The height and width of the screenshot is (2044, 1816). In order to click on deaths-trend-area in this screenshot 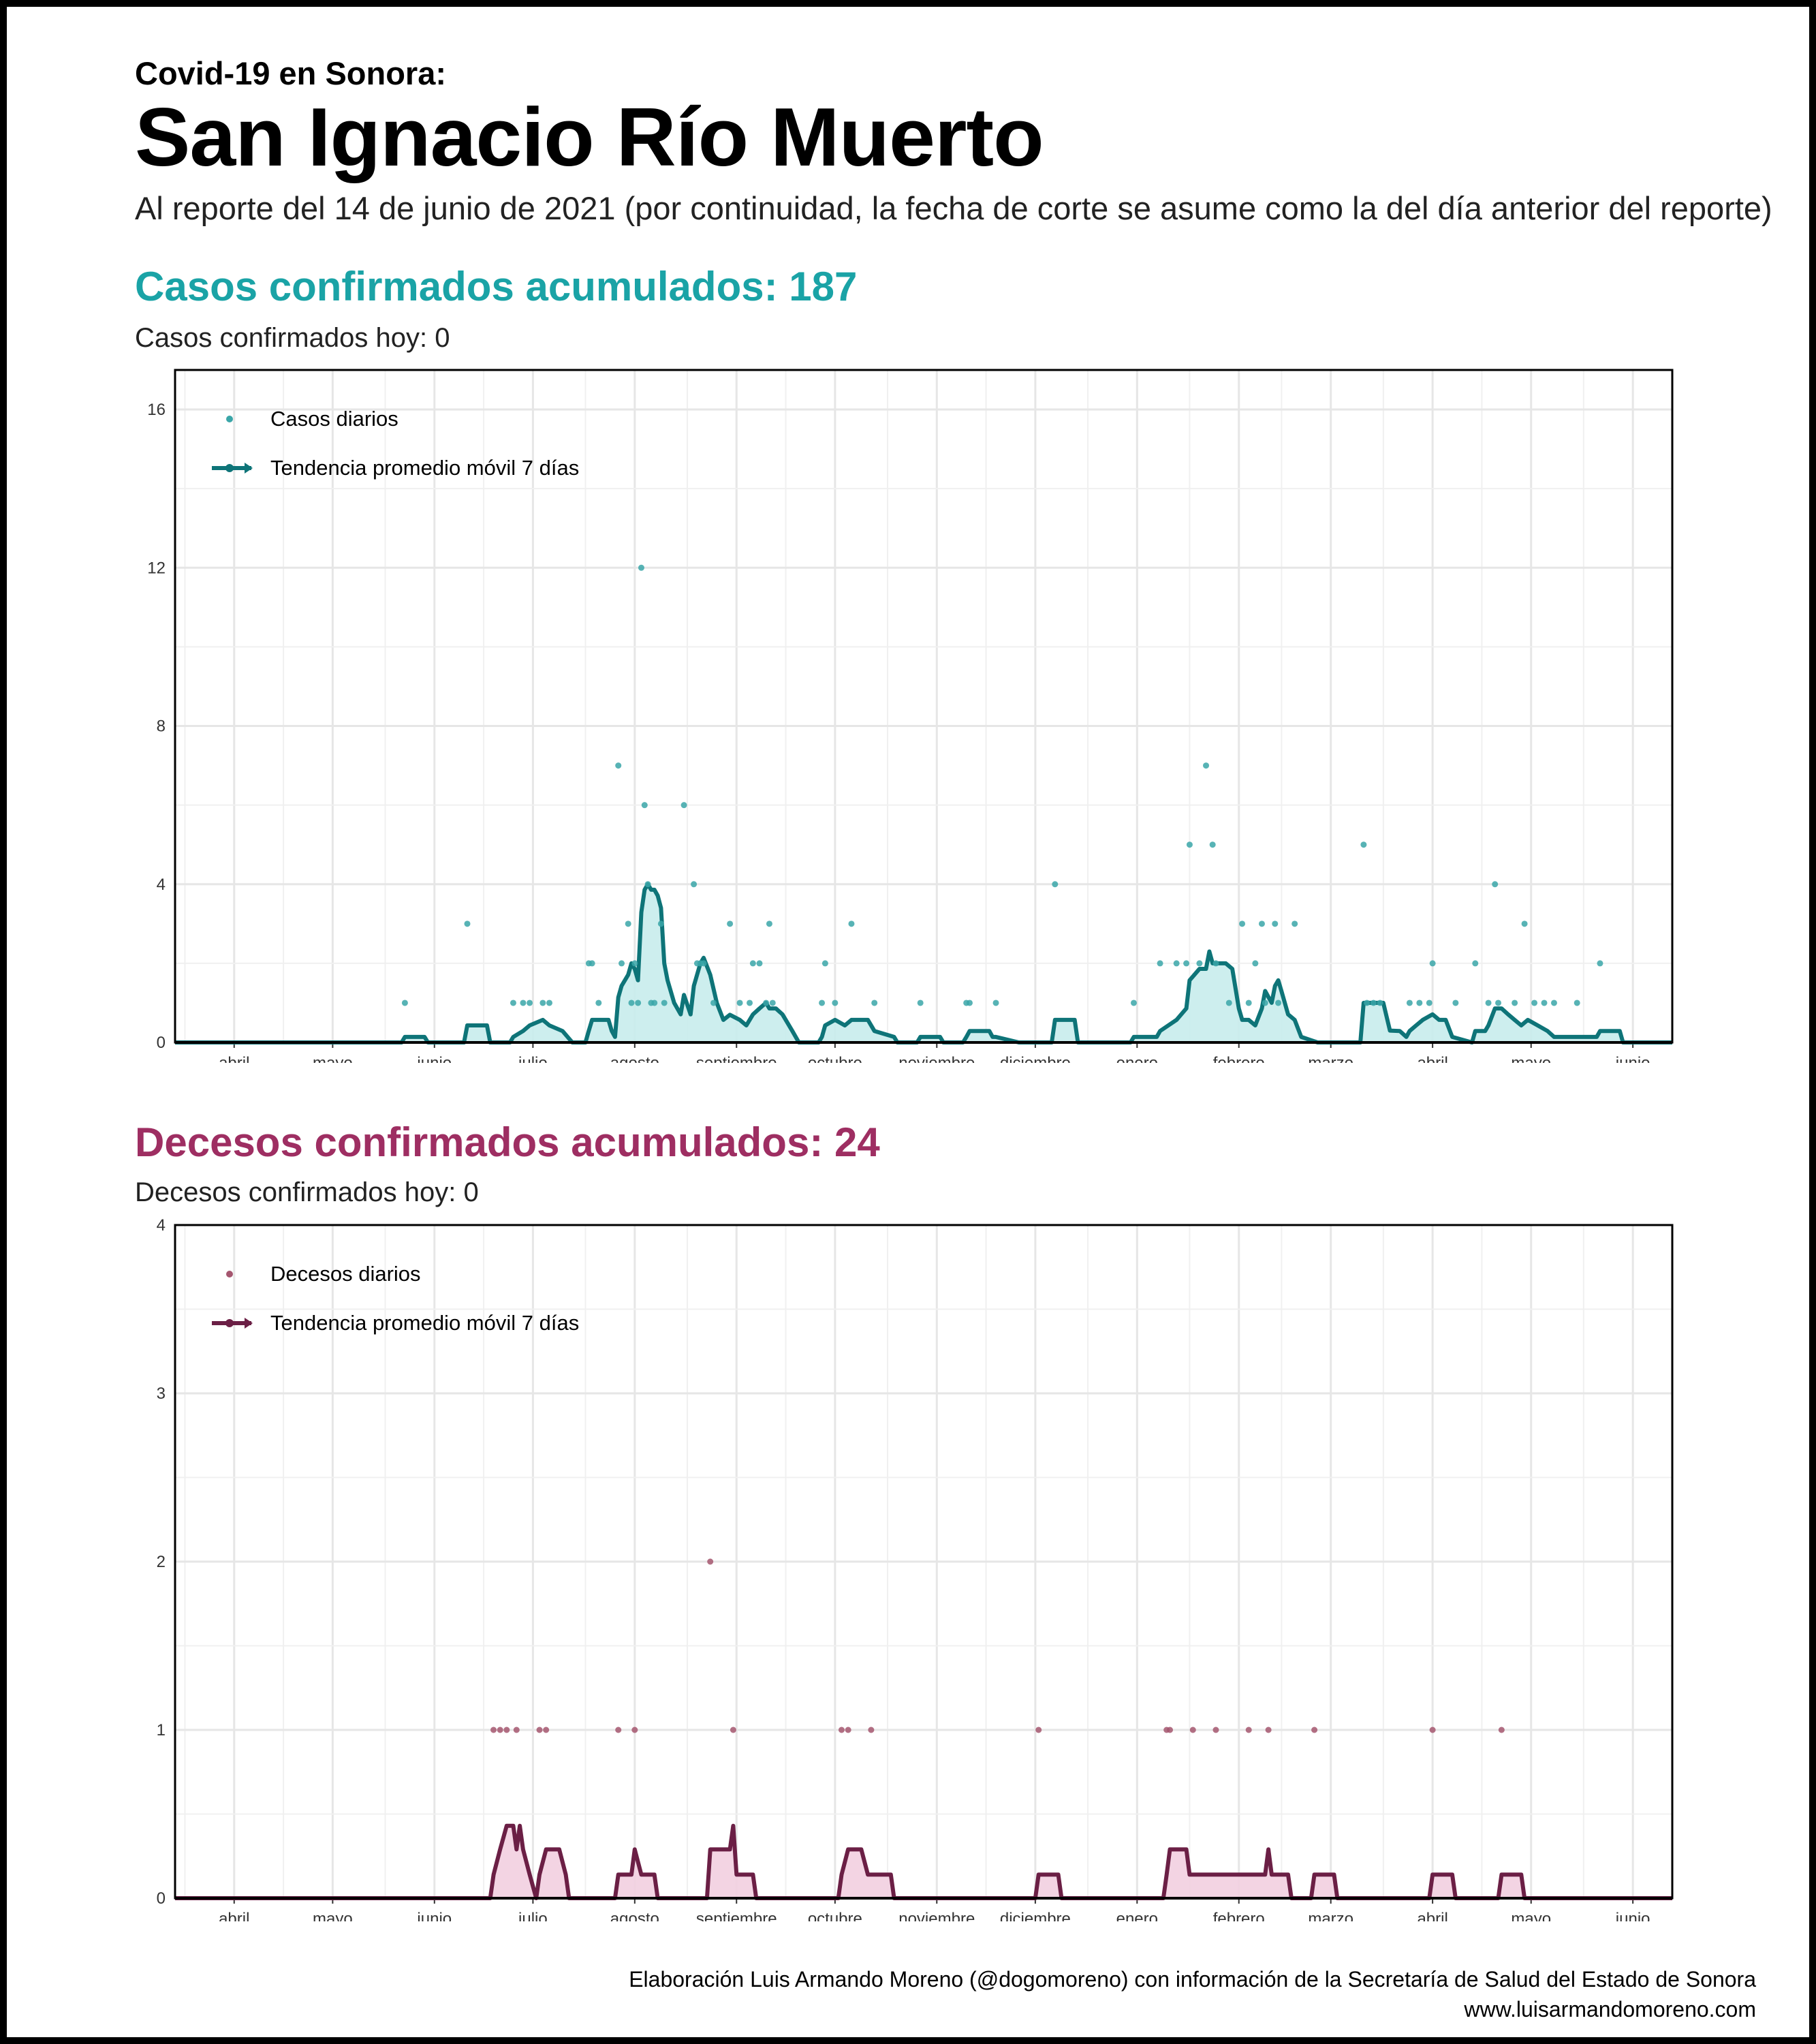, I will do `click(923, 1862)`.